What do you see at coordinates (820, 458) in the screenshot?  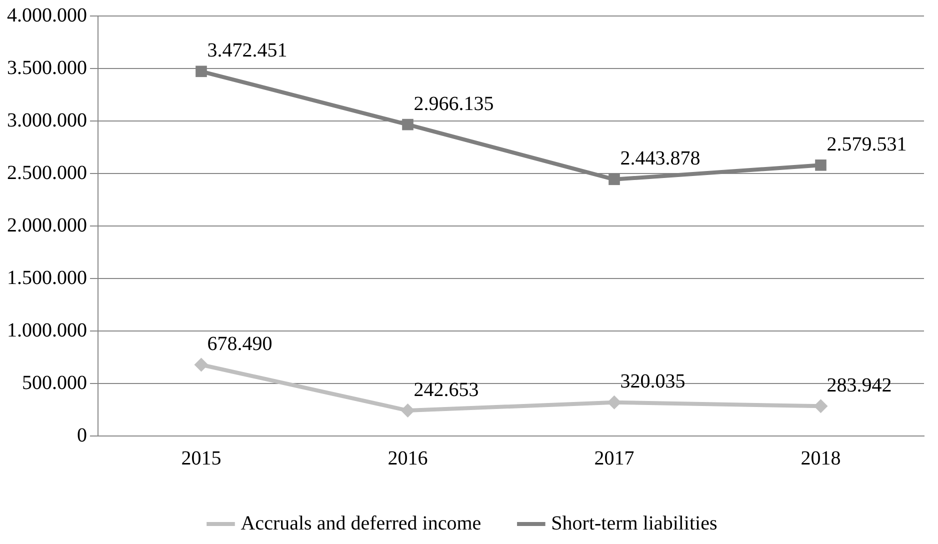 I see `x-tick-label: 2018` at bounding box center [820, 458].